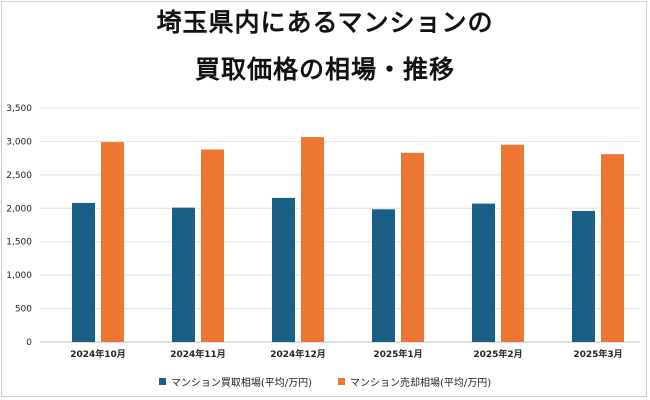  Describe the element at coordinates (98, 354) in the screenshot. I see `x-category-label: 2024年10月` at that location.